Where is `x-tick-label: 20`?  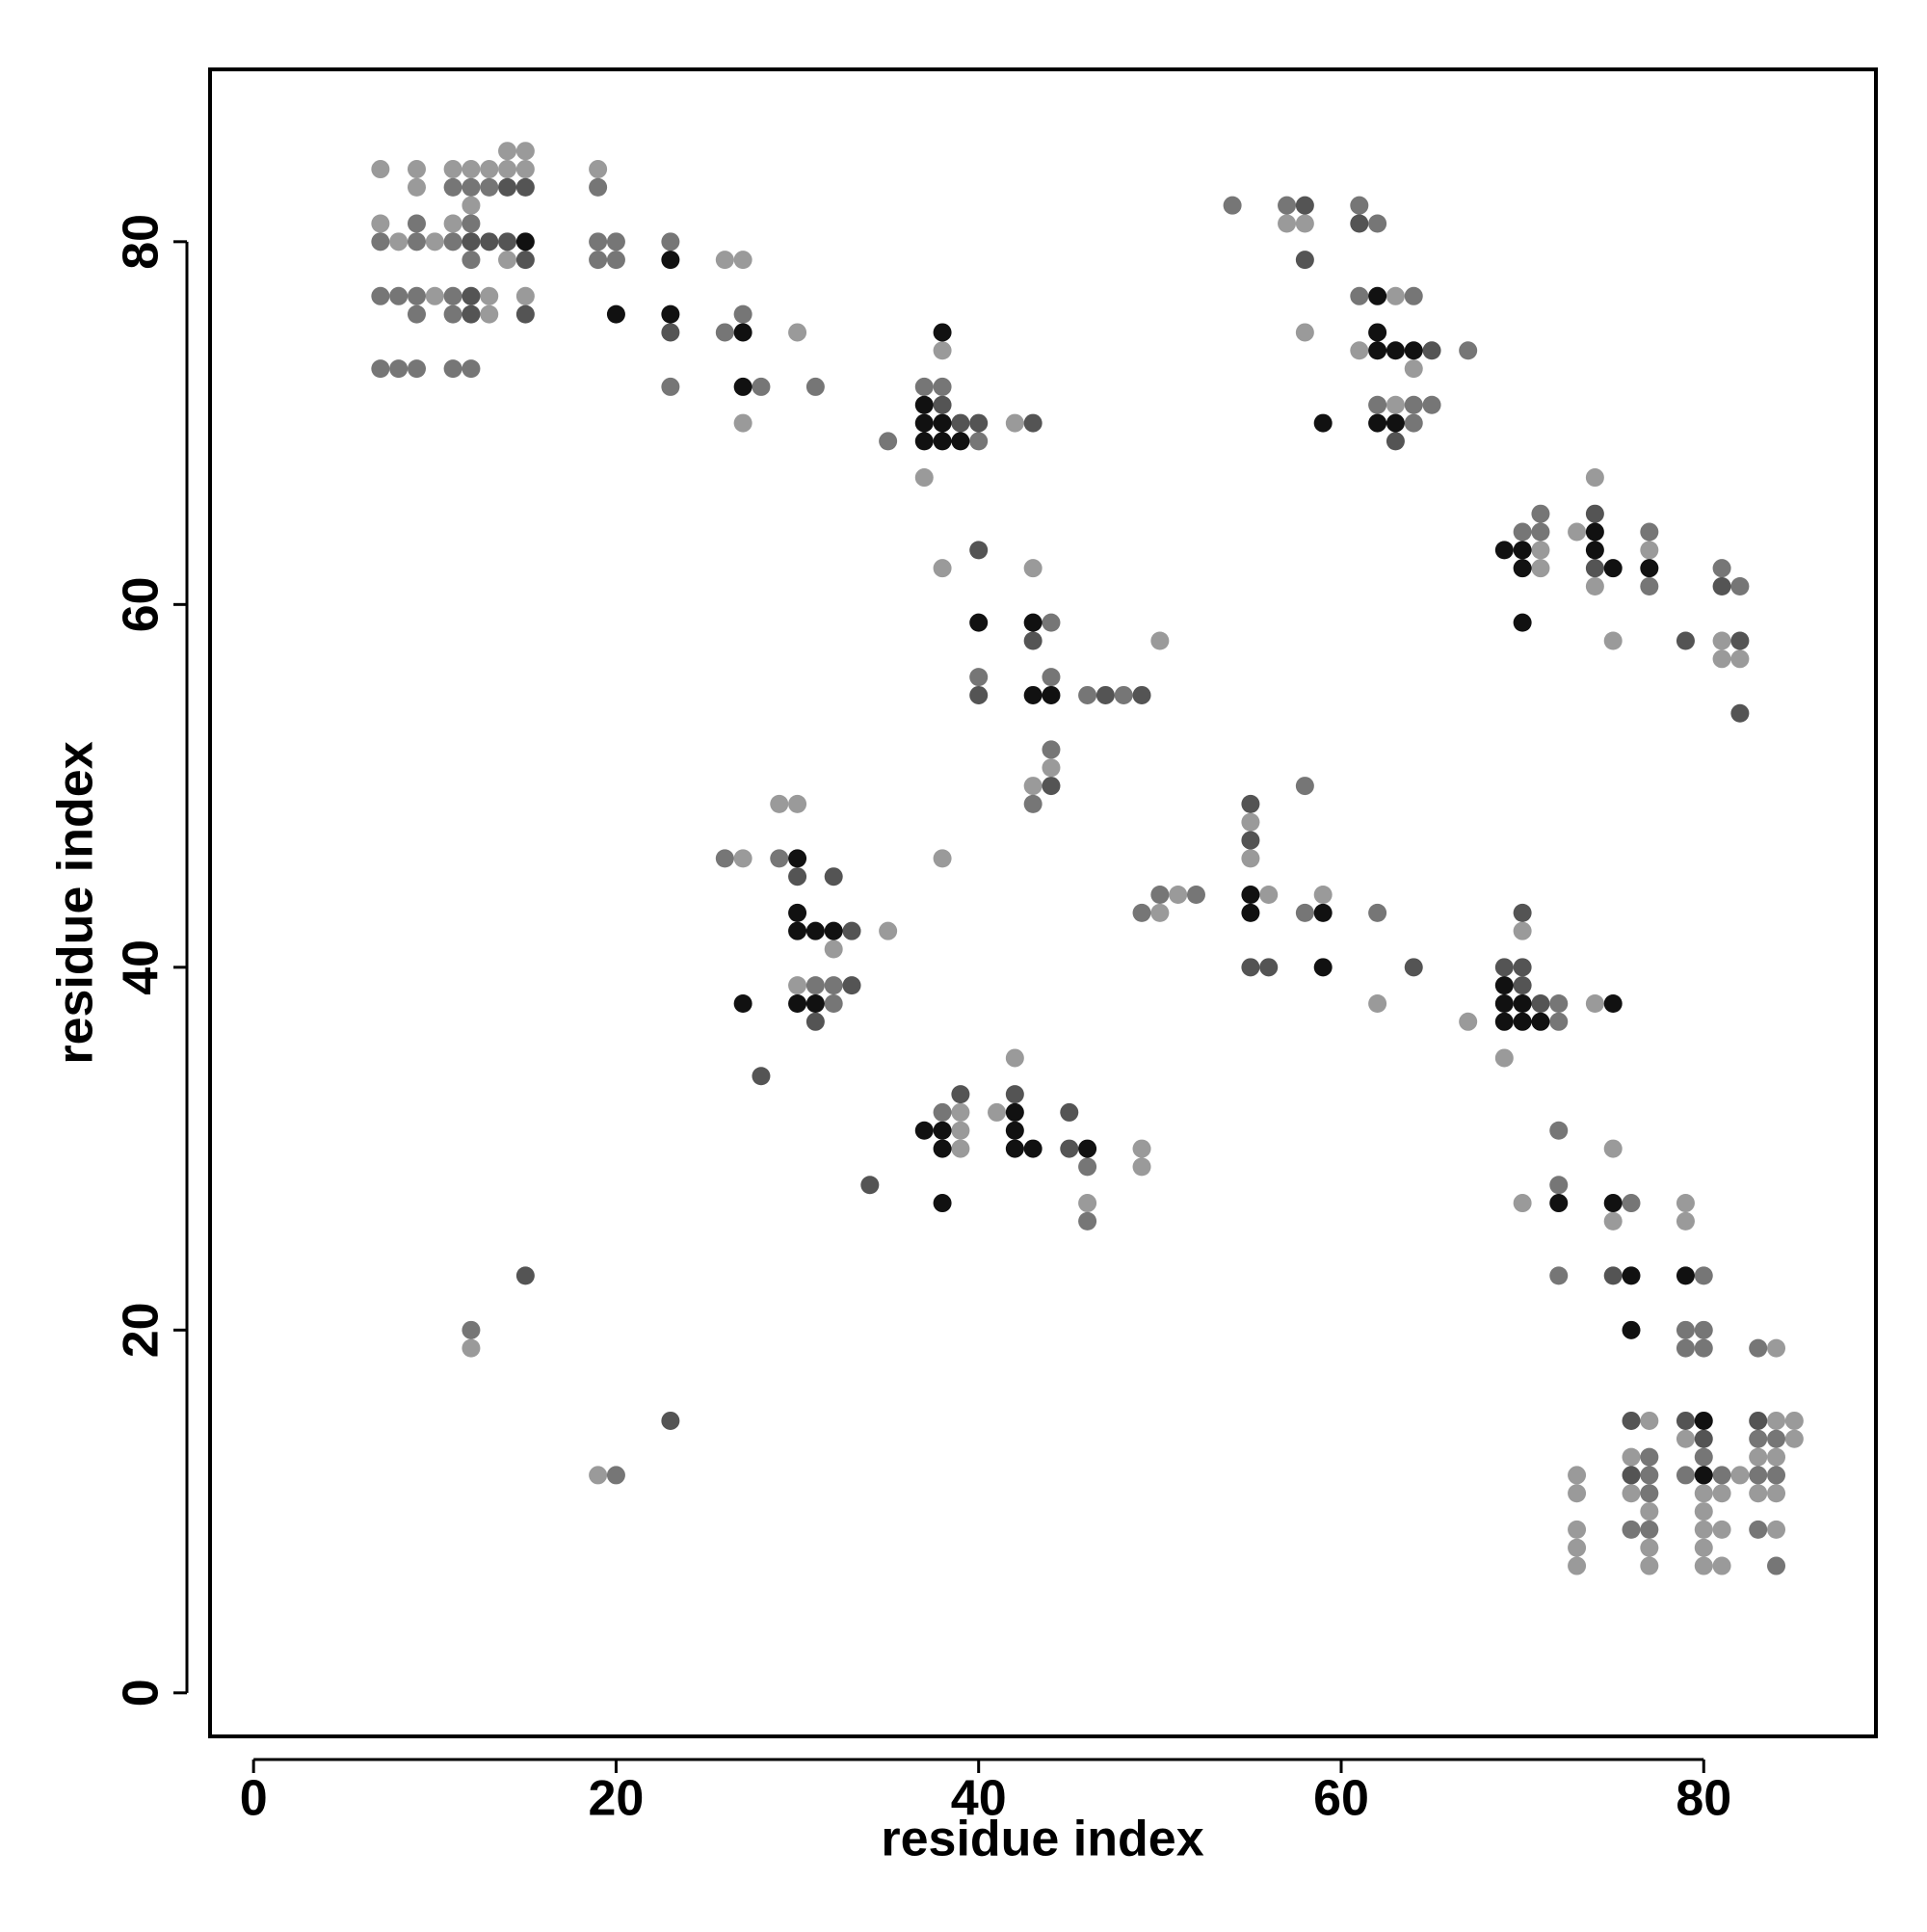 x-tick-label: 20 is located at coordinates (617, 1799).